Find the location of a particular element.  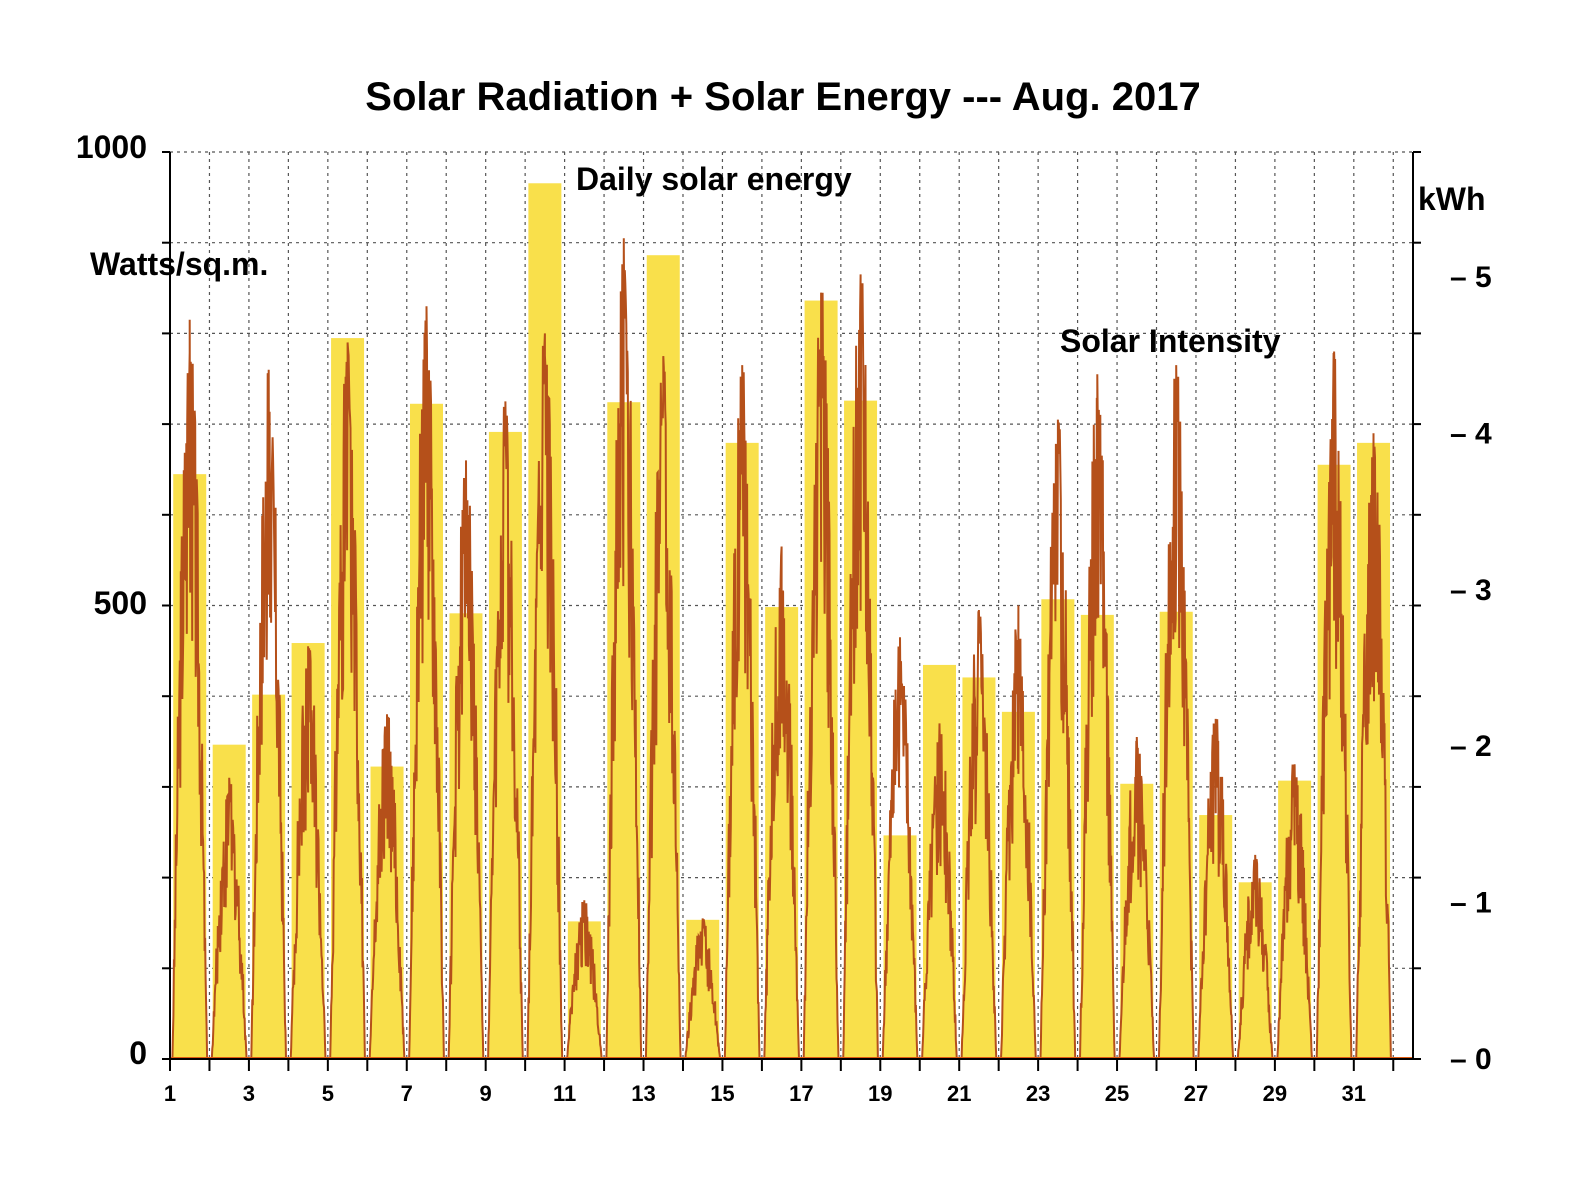

x-tick-label: 5 is located at coordinates (328, 1093).